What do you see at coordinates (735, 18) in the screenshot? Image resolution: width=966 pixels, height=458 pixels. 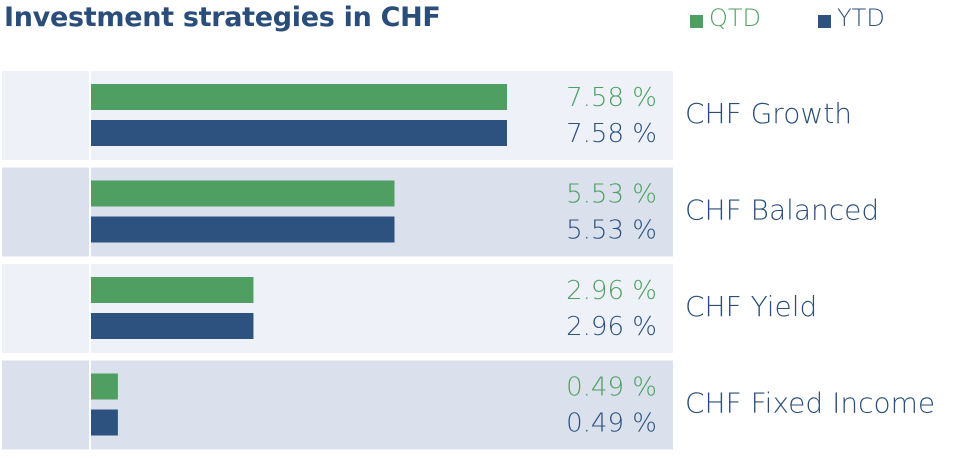 I see `legend-label-qtd: QTD` at bounding box center [735, 18].